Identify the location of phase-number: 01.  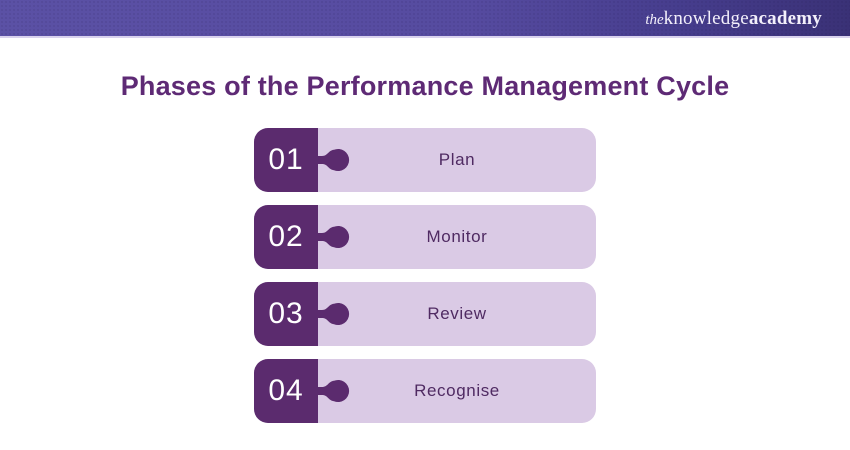
(286, 159).